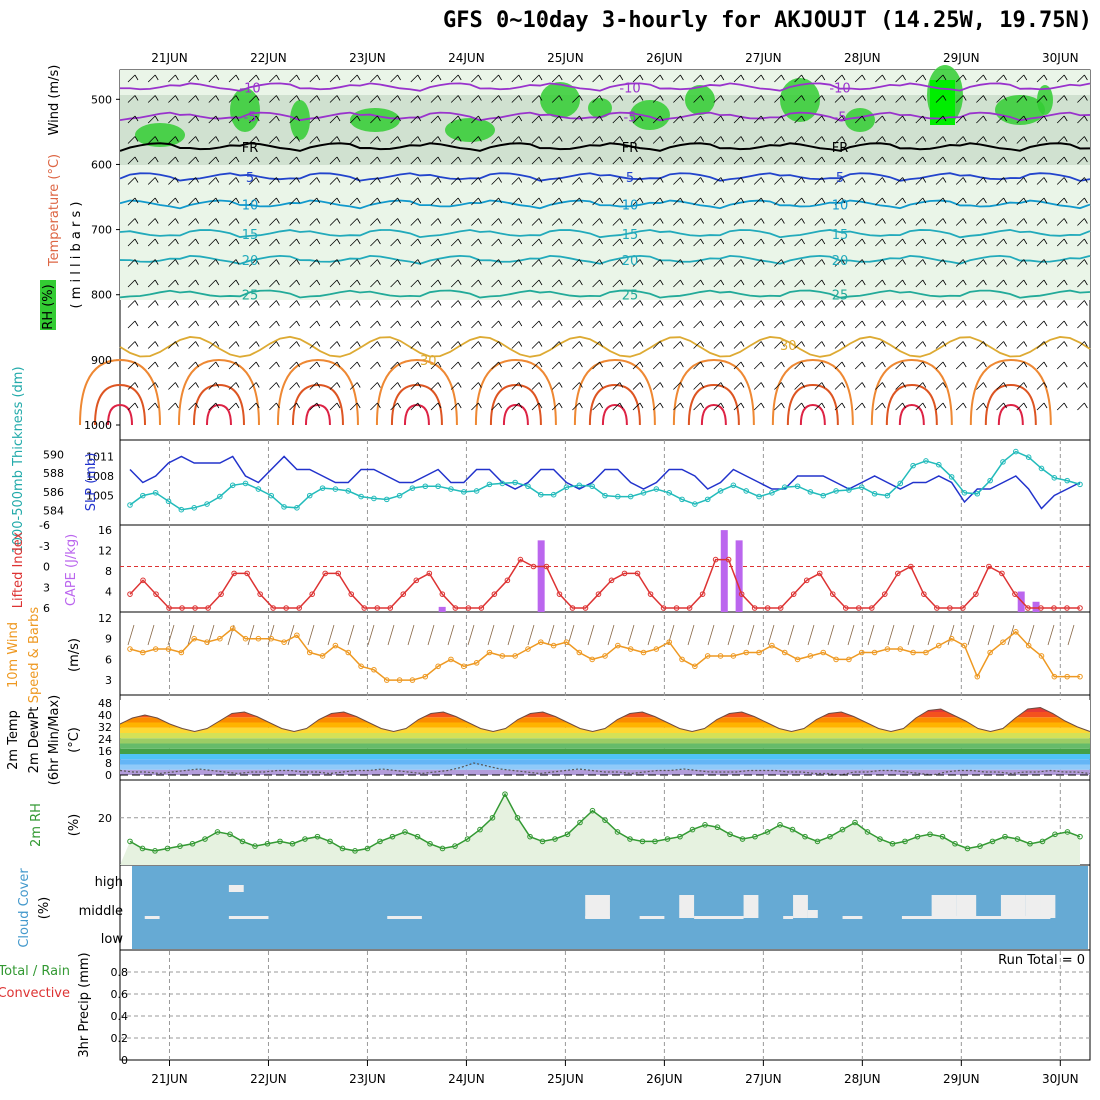 The width and height of the screenshot is (1100, 1100). I want to click on wind10-unit: (m/s), so click(74, 655).